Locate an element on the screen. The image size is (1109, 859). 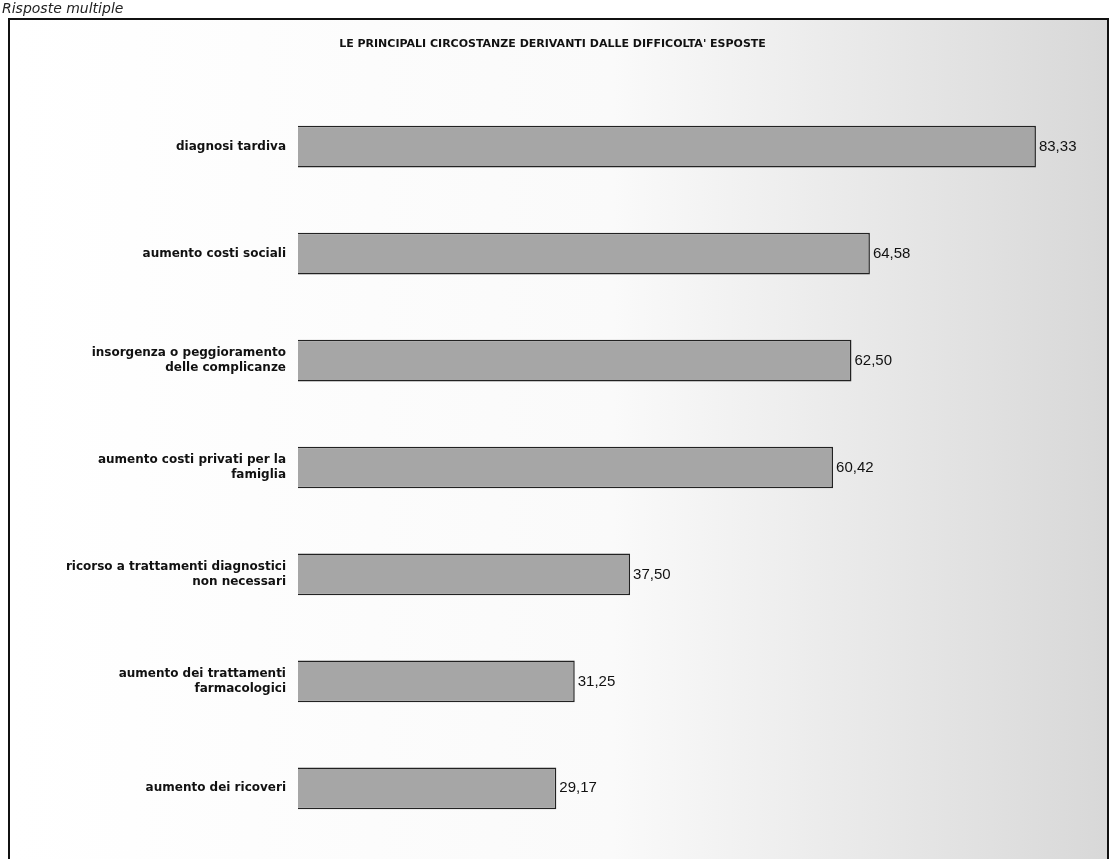
data-label: 31,25 is located at coordinates (596, 680).